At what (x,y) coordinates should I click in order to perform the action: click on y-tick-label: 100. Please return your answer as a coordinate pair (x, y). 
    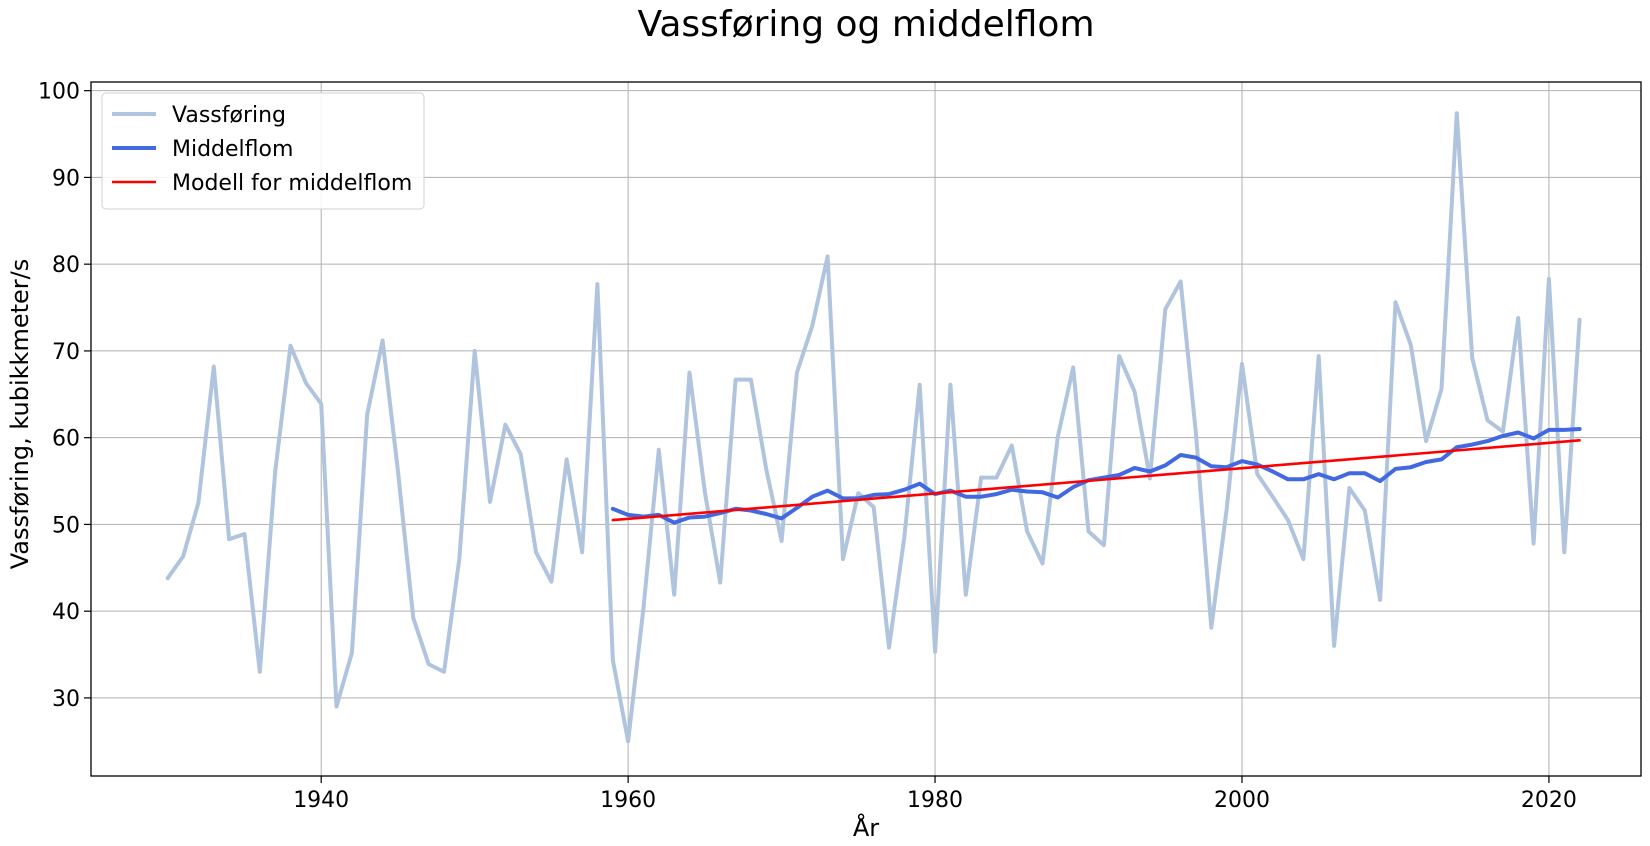
    Looking at the image, I should click on (59, 92).